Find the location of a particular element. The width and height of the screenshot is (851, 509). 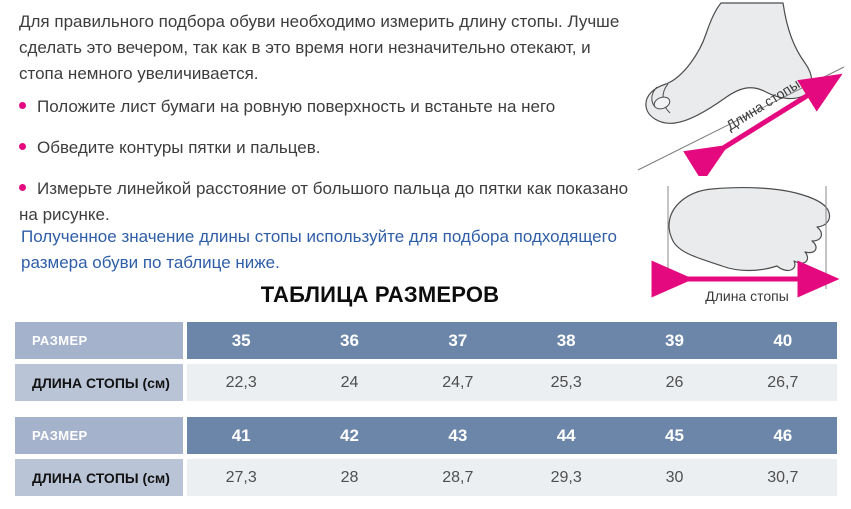

size-table-title: ТАБЛИЦА РАЗМЕРОВ is located at coordinates (380, 294).